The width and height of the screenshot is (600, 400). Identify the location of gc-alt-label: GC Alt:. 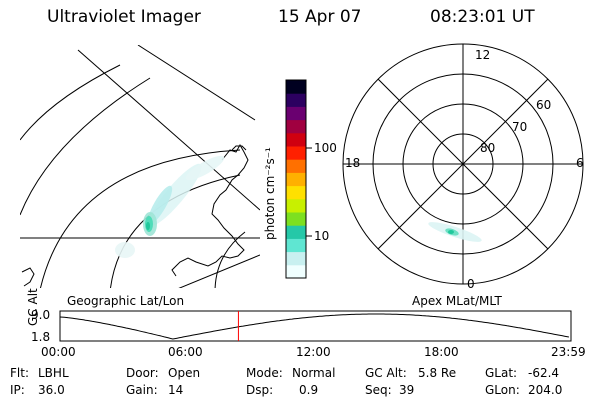
(386, 373).